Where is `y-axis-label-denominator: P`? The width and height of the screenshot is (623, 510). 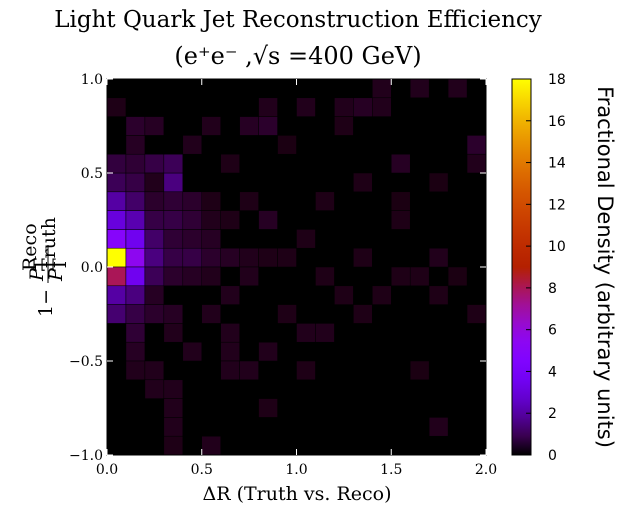 y-axis-label-denominator: P is located at coordinates (56, 274).